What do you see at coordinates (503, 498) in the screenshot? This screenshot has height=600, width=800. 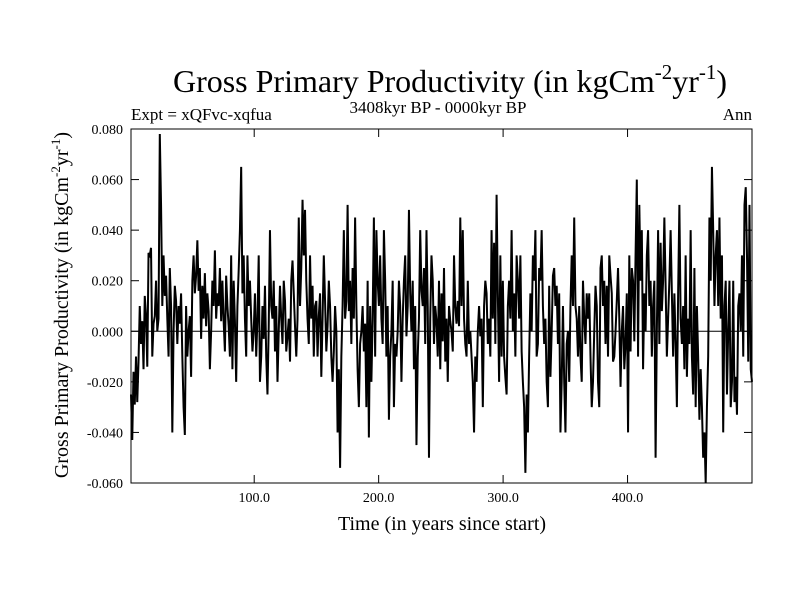 I see `x-tick-label-2: 300.0` at bounding box center [503, 498].